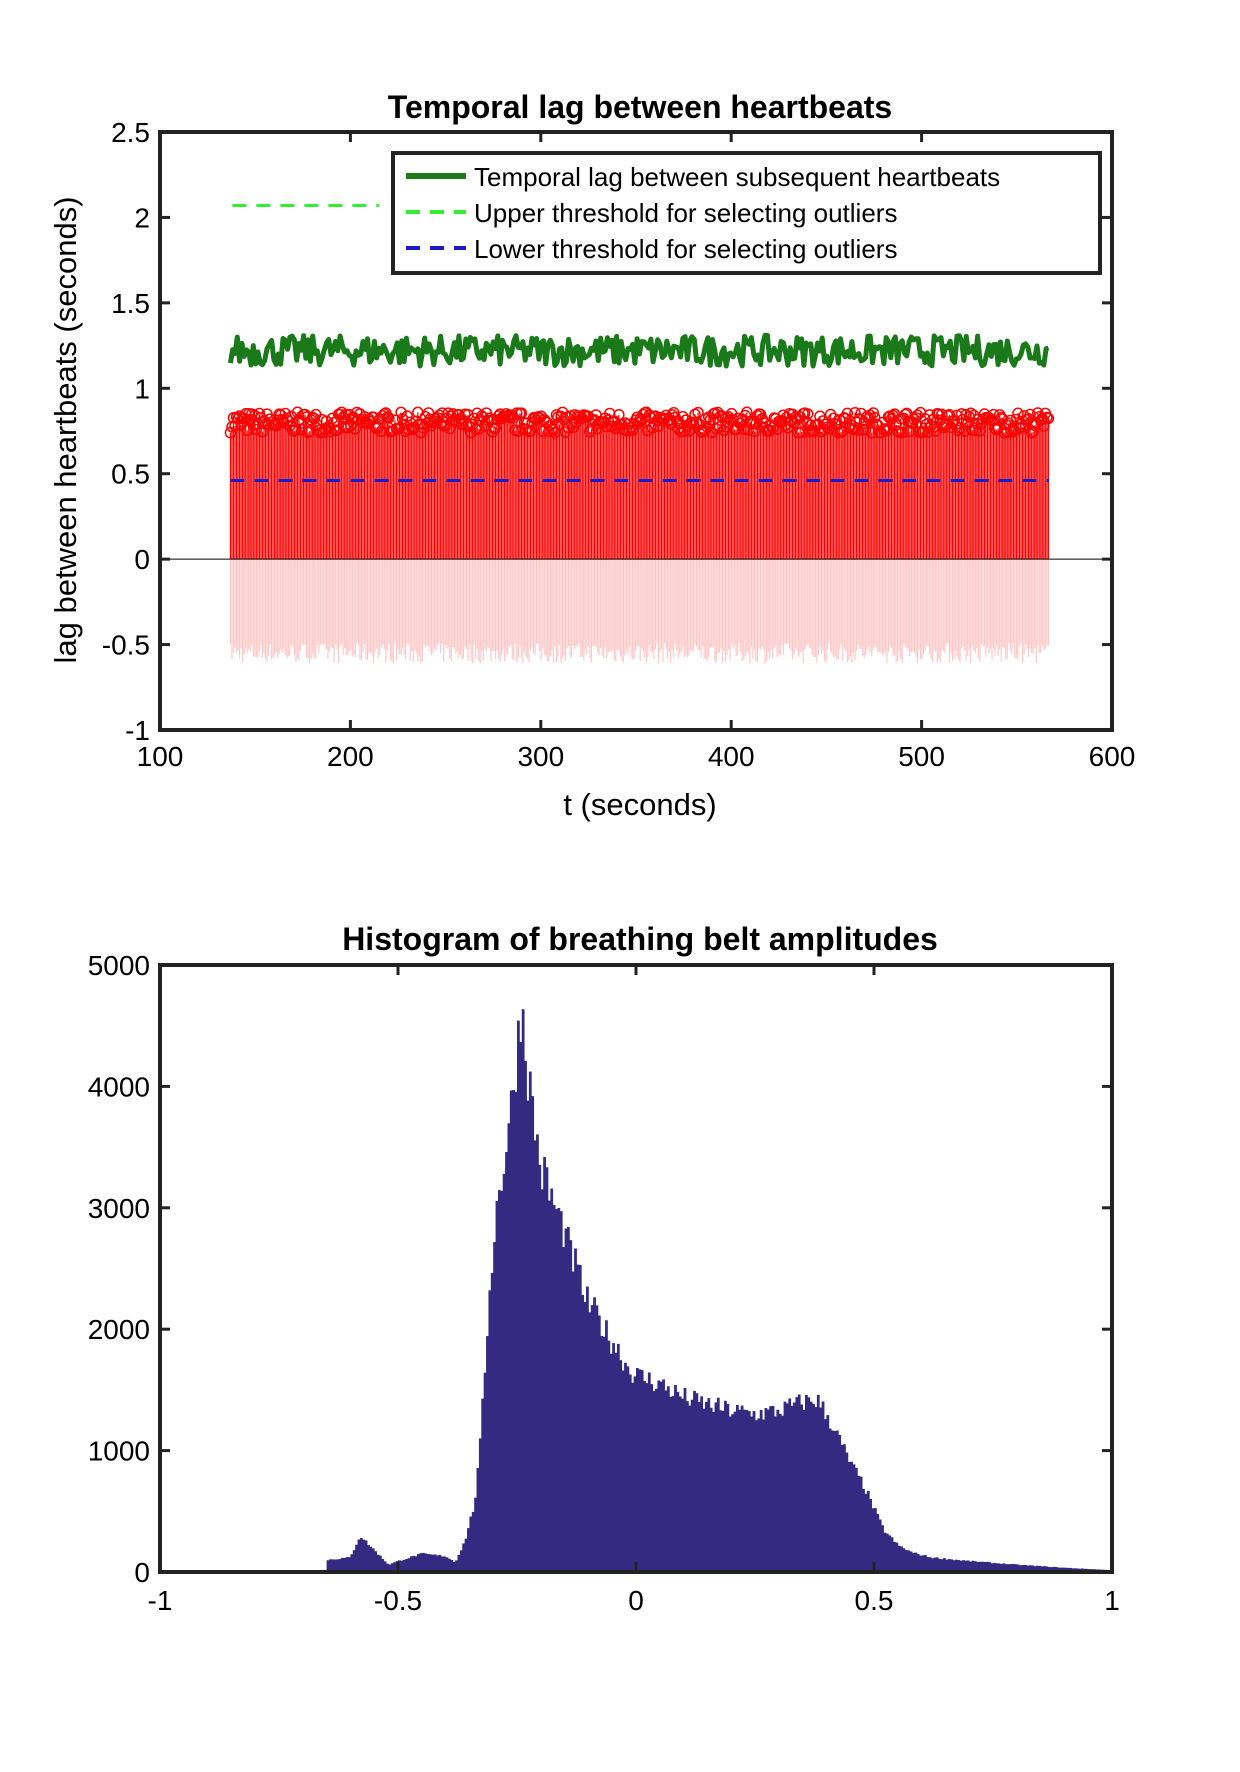  I want to click on y-tick-label: 2000, so click(119, 1329).